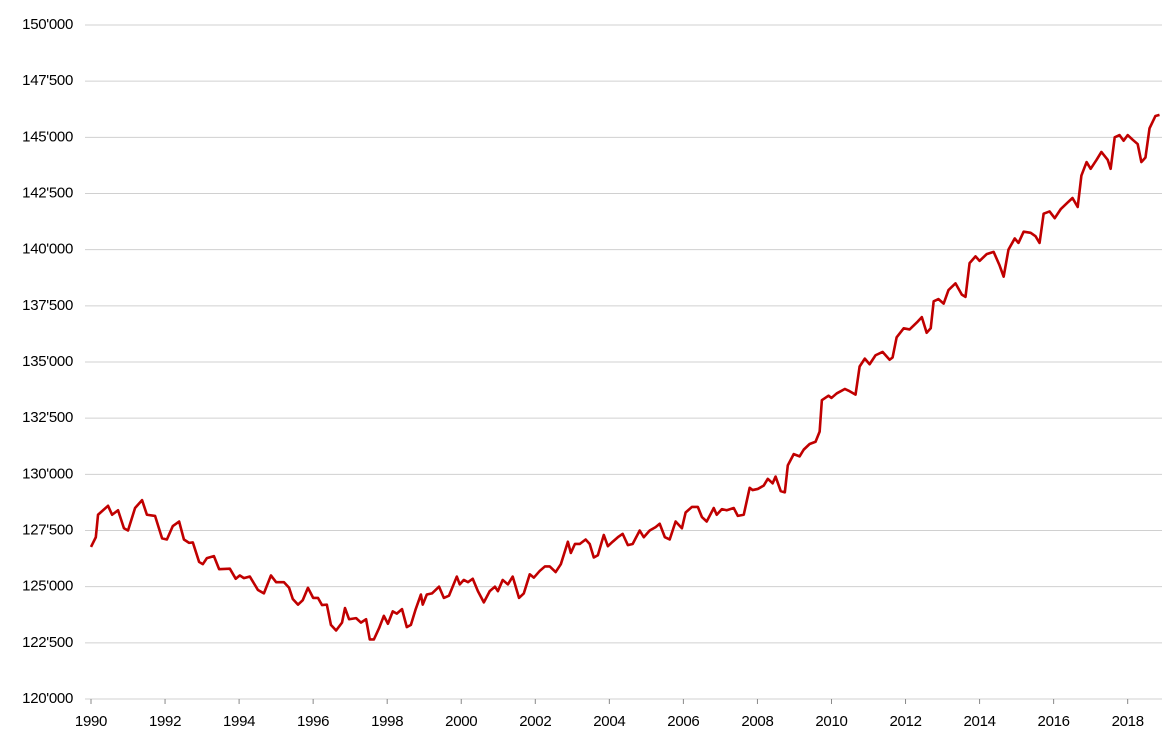 The image size is (1162, 736). I want to click on y-tick-label: 150'000, so click(47, 24).